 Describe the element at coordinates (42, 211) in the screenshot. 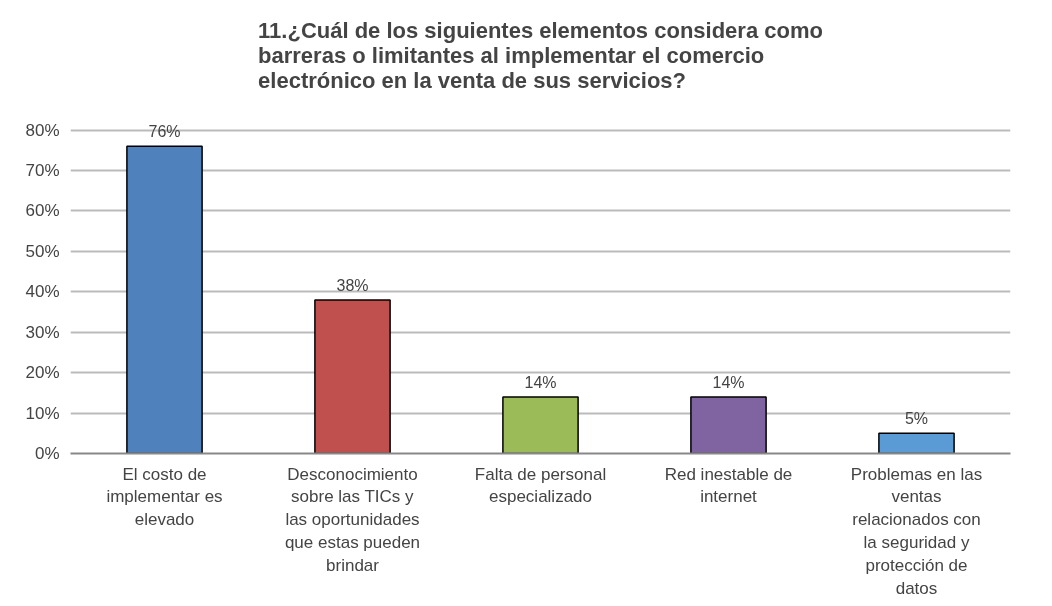

I see `y-tick-label: 60%` at that location.